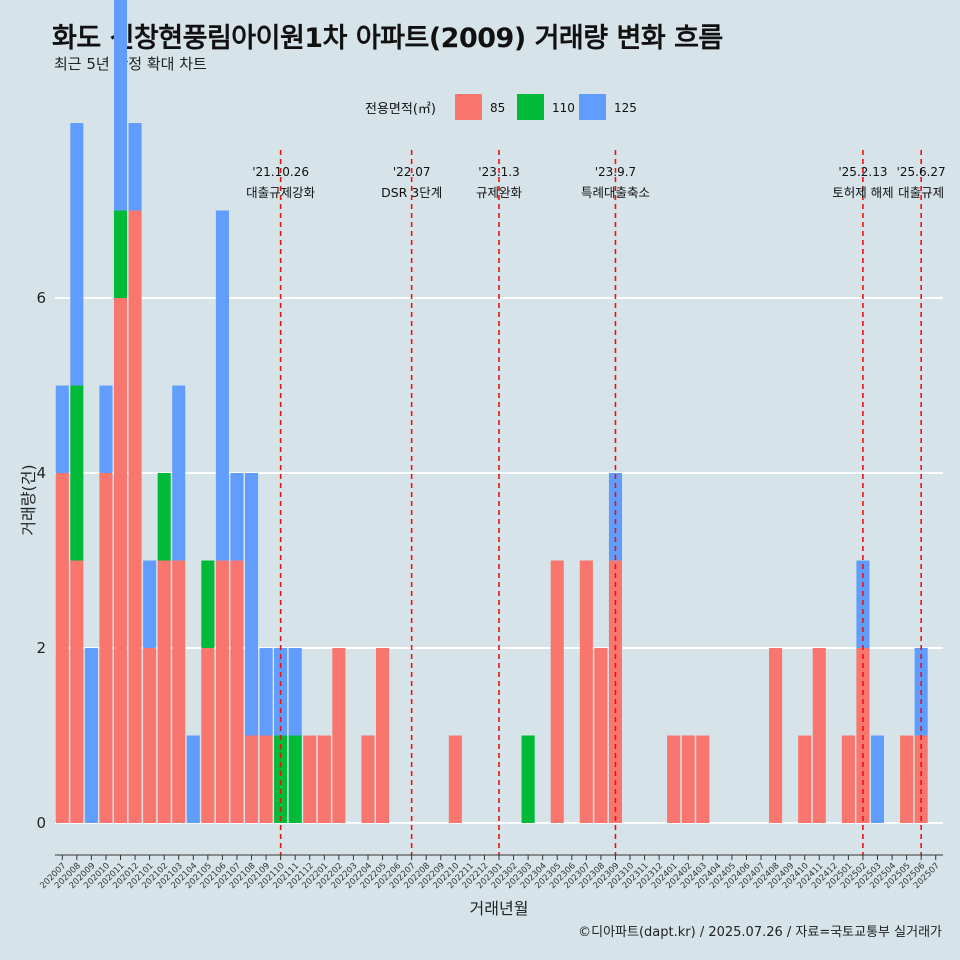 The width and height of the screenshot is (960, 960). What do you see at coordinates (130, 64) in the screenshot?
I see `chart-subtitle: 최근 5년 한정 확대 차트` at bounding box center [130, 64].